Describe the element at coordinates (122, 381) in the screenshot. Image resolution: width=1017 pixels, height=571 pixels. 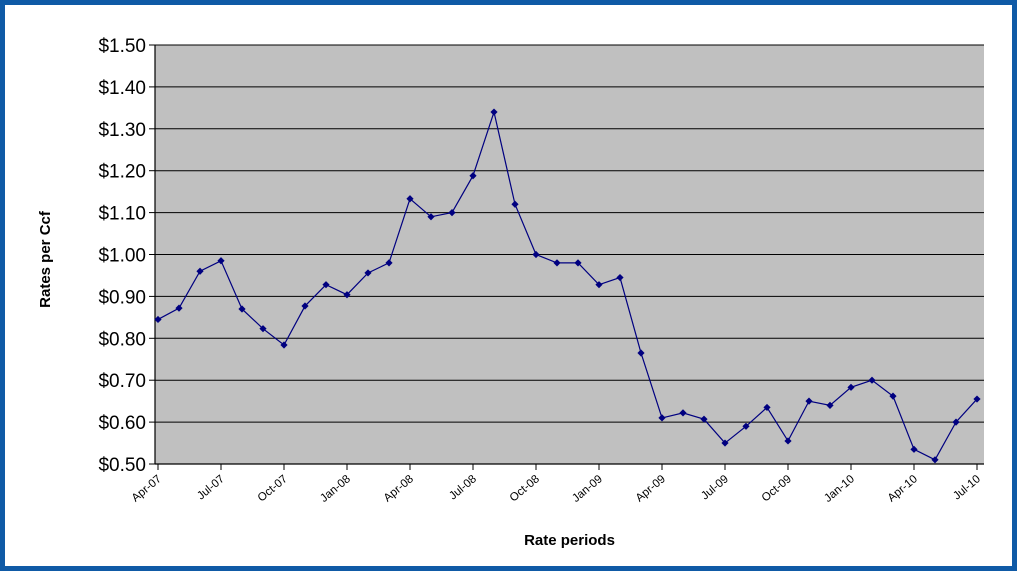
I see `y-tick-label: $0.70` at that location.